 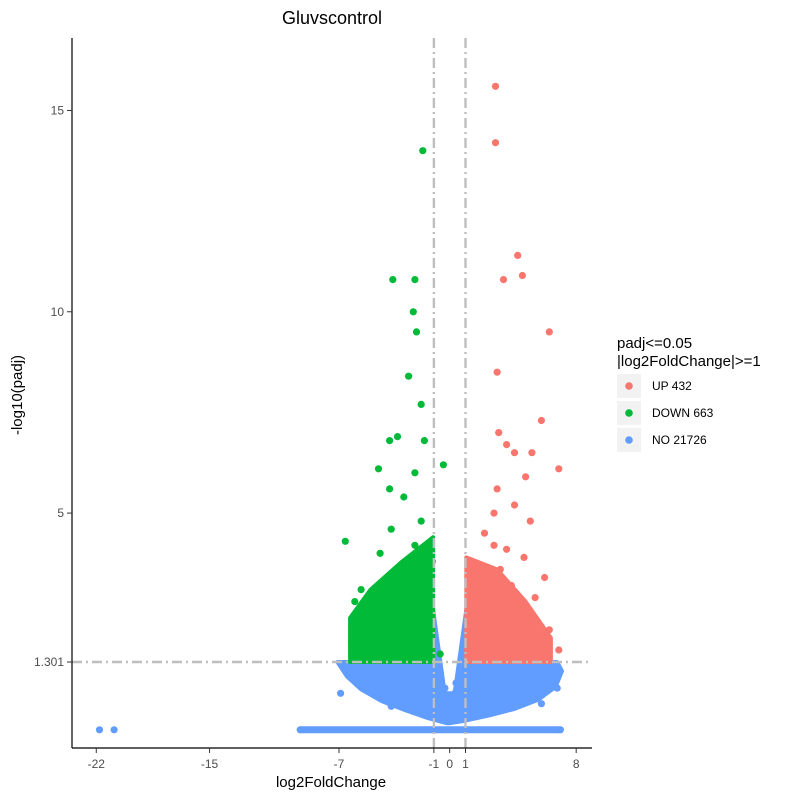 What do you see at coordinates (332, 18) in the screenshot?
I see `chart-title: Gluvscontrol` at bounding box center [332, 18].